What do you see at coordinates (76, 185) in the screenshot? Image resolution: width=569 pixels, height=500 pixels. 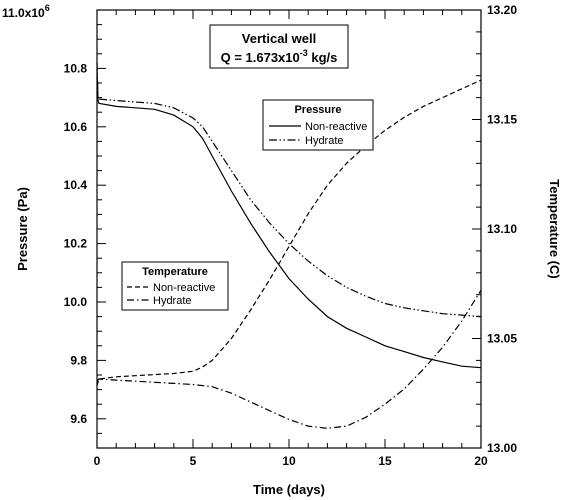 I see `y-left-tick-label: 10.4` at bounding box center [76, 185].